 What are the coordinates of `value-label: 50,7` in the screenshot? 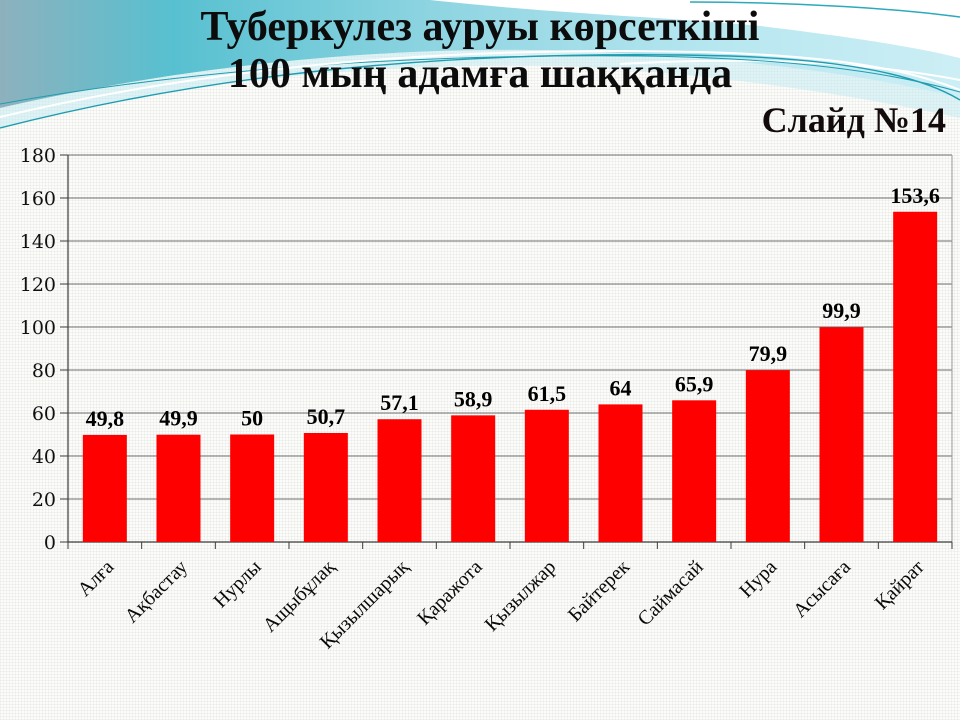 It's located at (326, 416).